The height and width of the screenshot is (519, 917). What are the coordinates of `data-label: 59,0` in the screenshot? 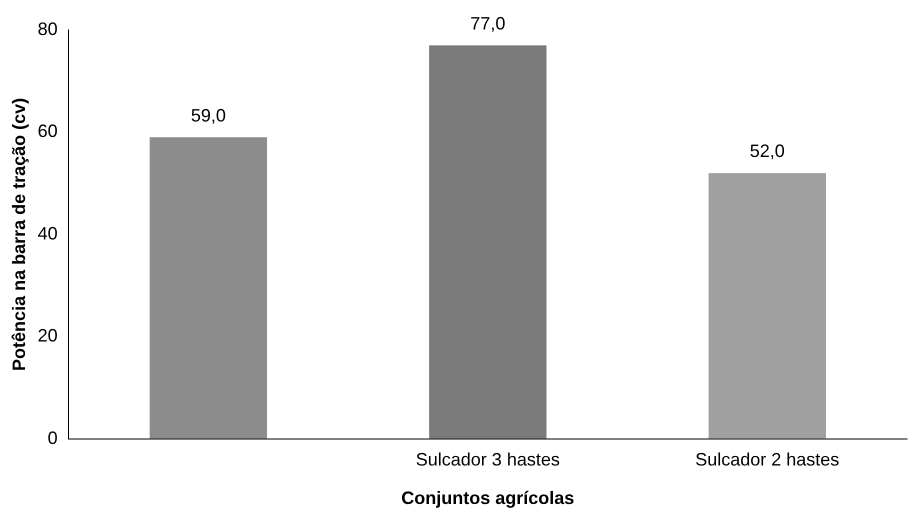 It's located at (208, 115).